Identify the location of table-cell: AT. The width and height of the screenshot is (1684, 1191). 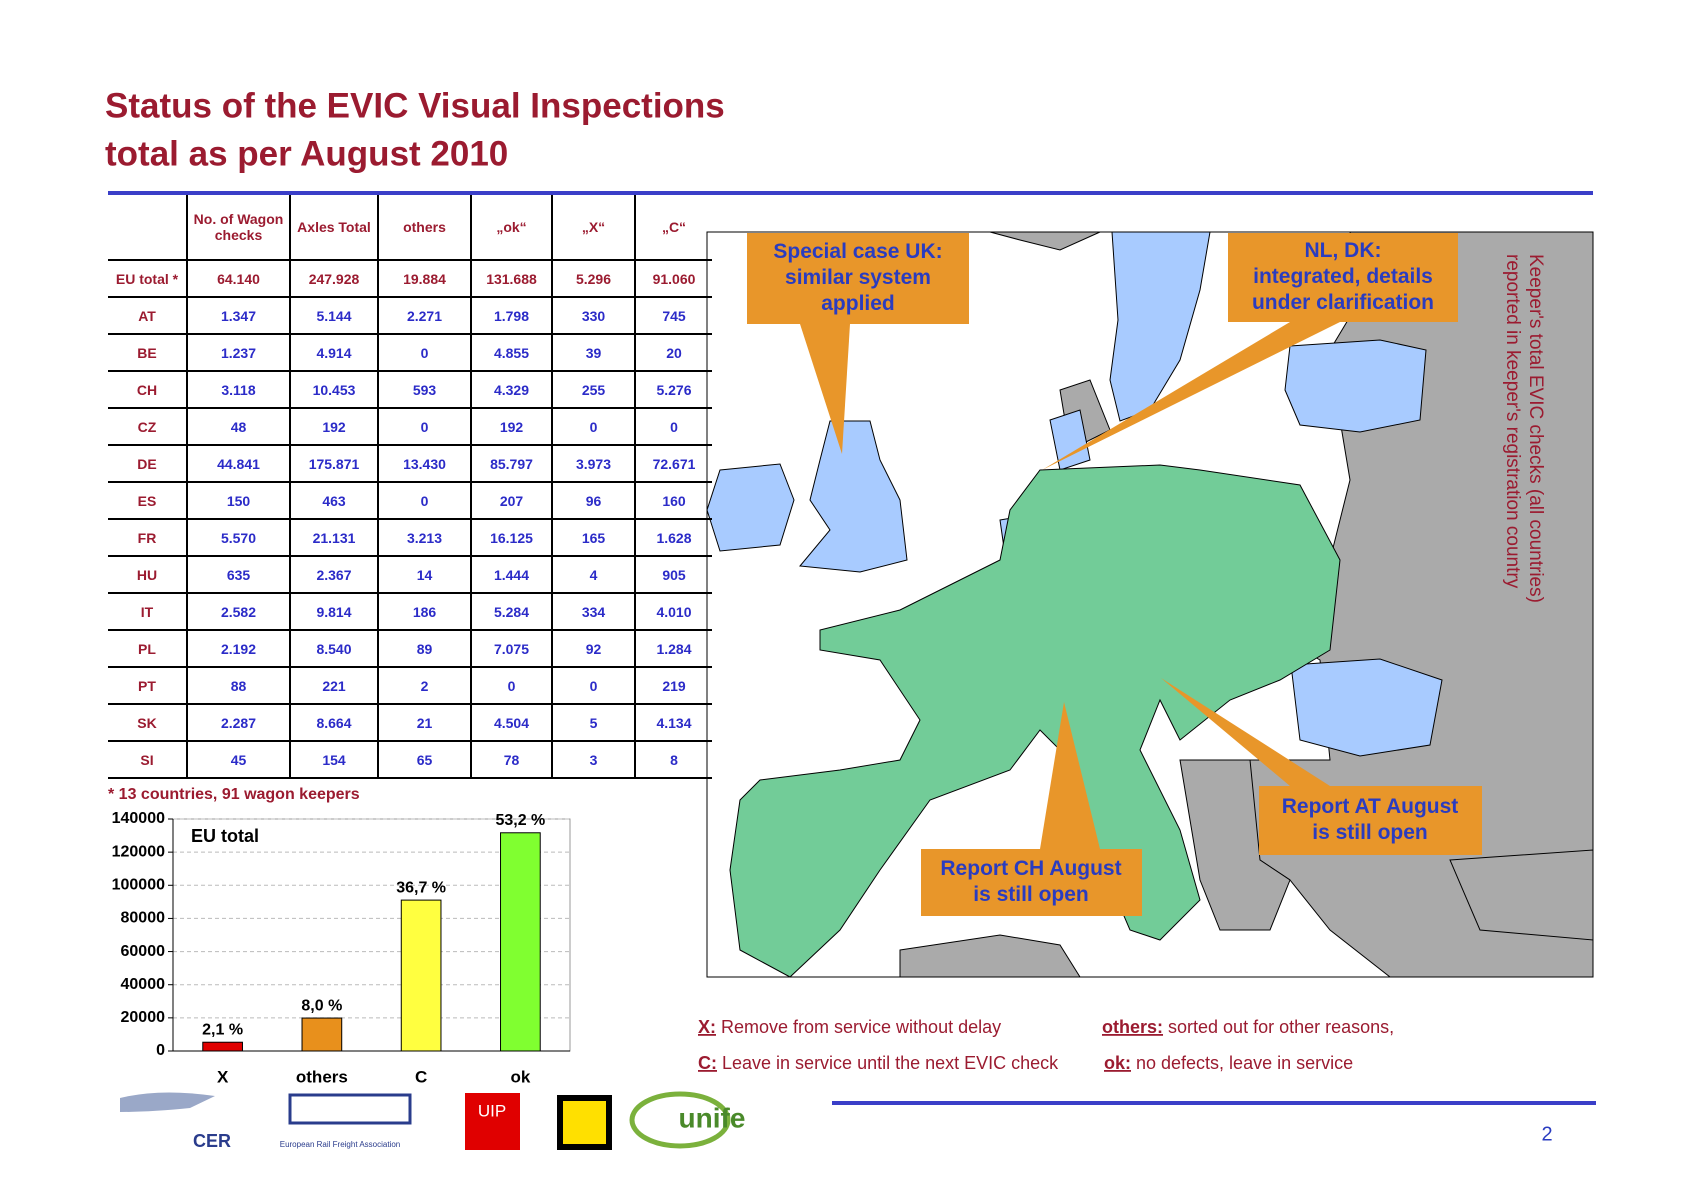
(147, 316).